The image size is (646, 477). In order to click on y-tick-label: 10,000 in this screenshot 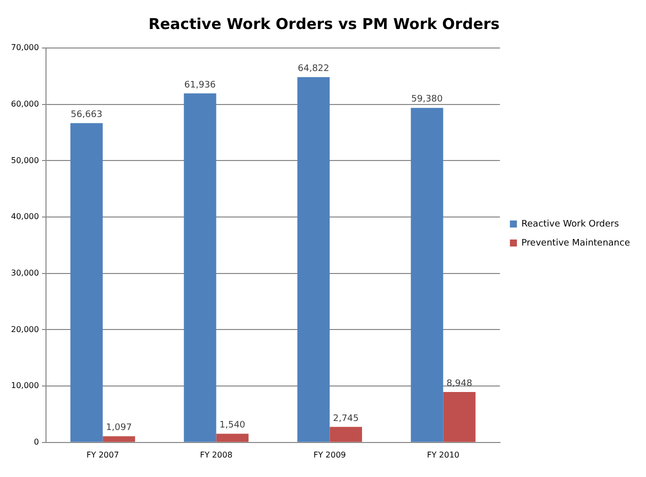, I will do `click(24, 385)`.